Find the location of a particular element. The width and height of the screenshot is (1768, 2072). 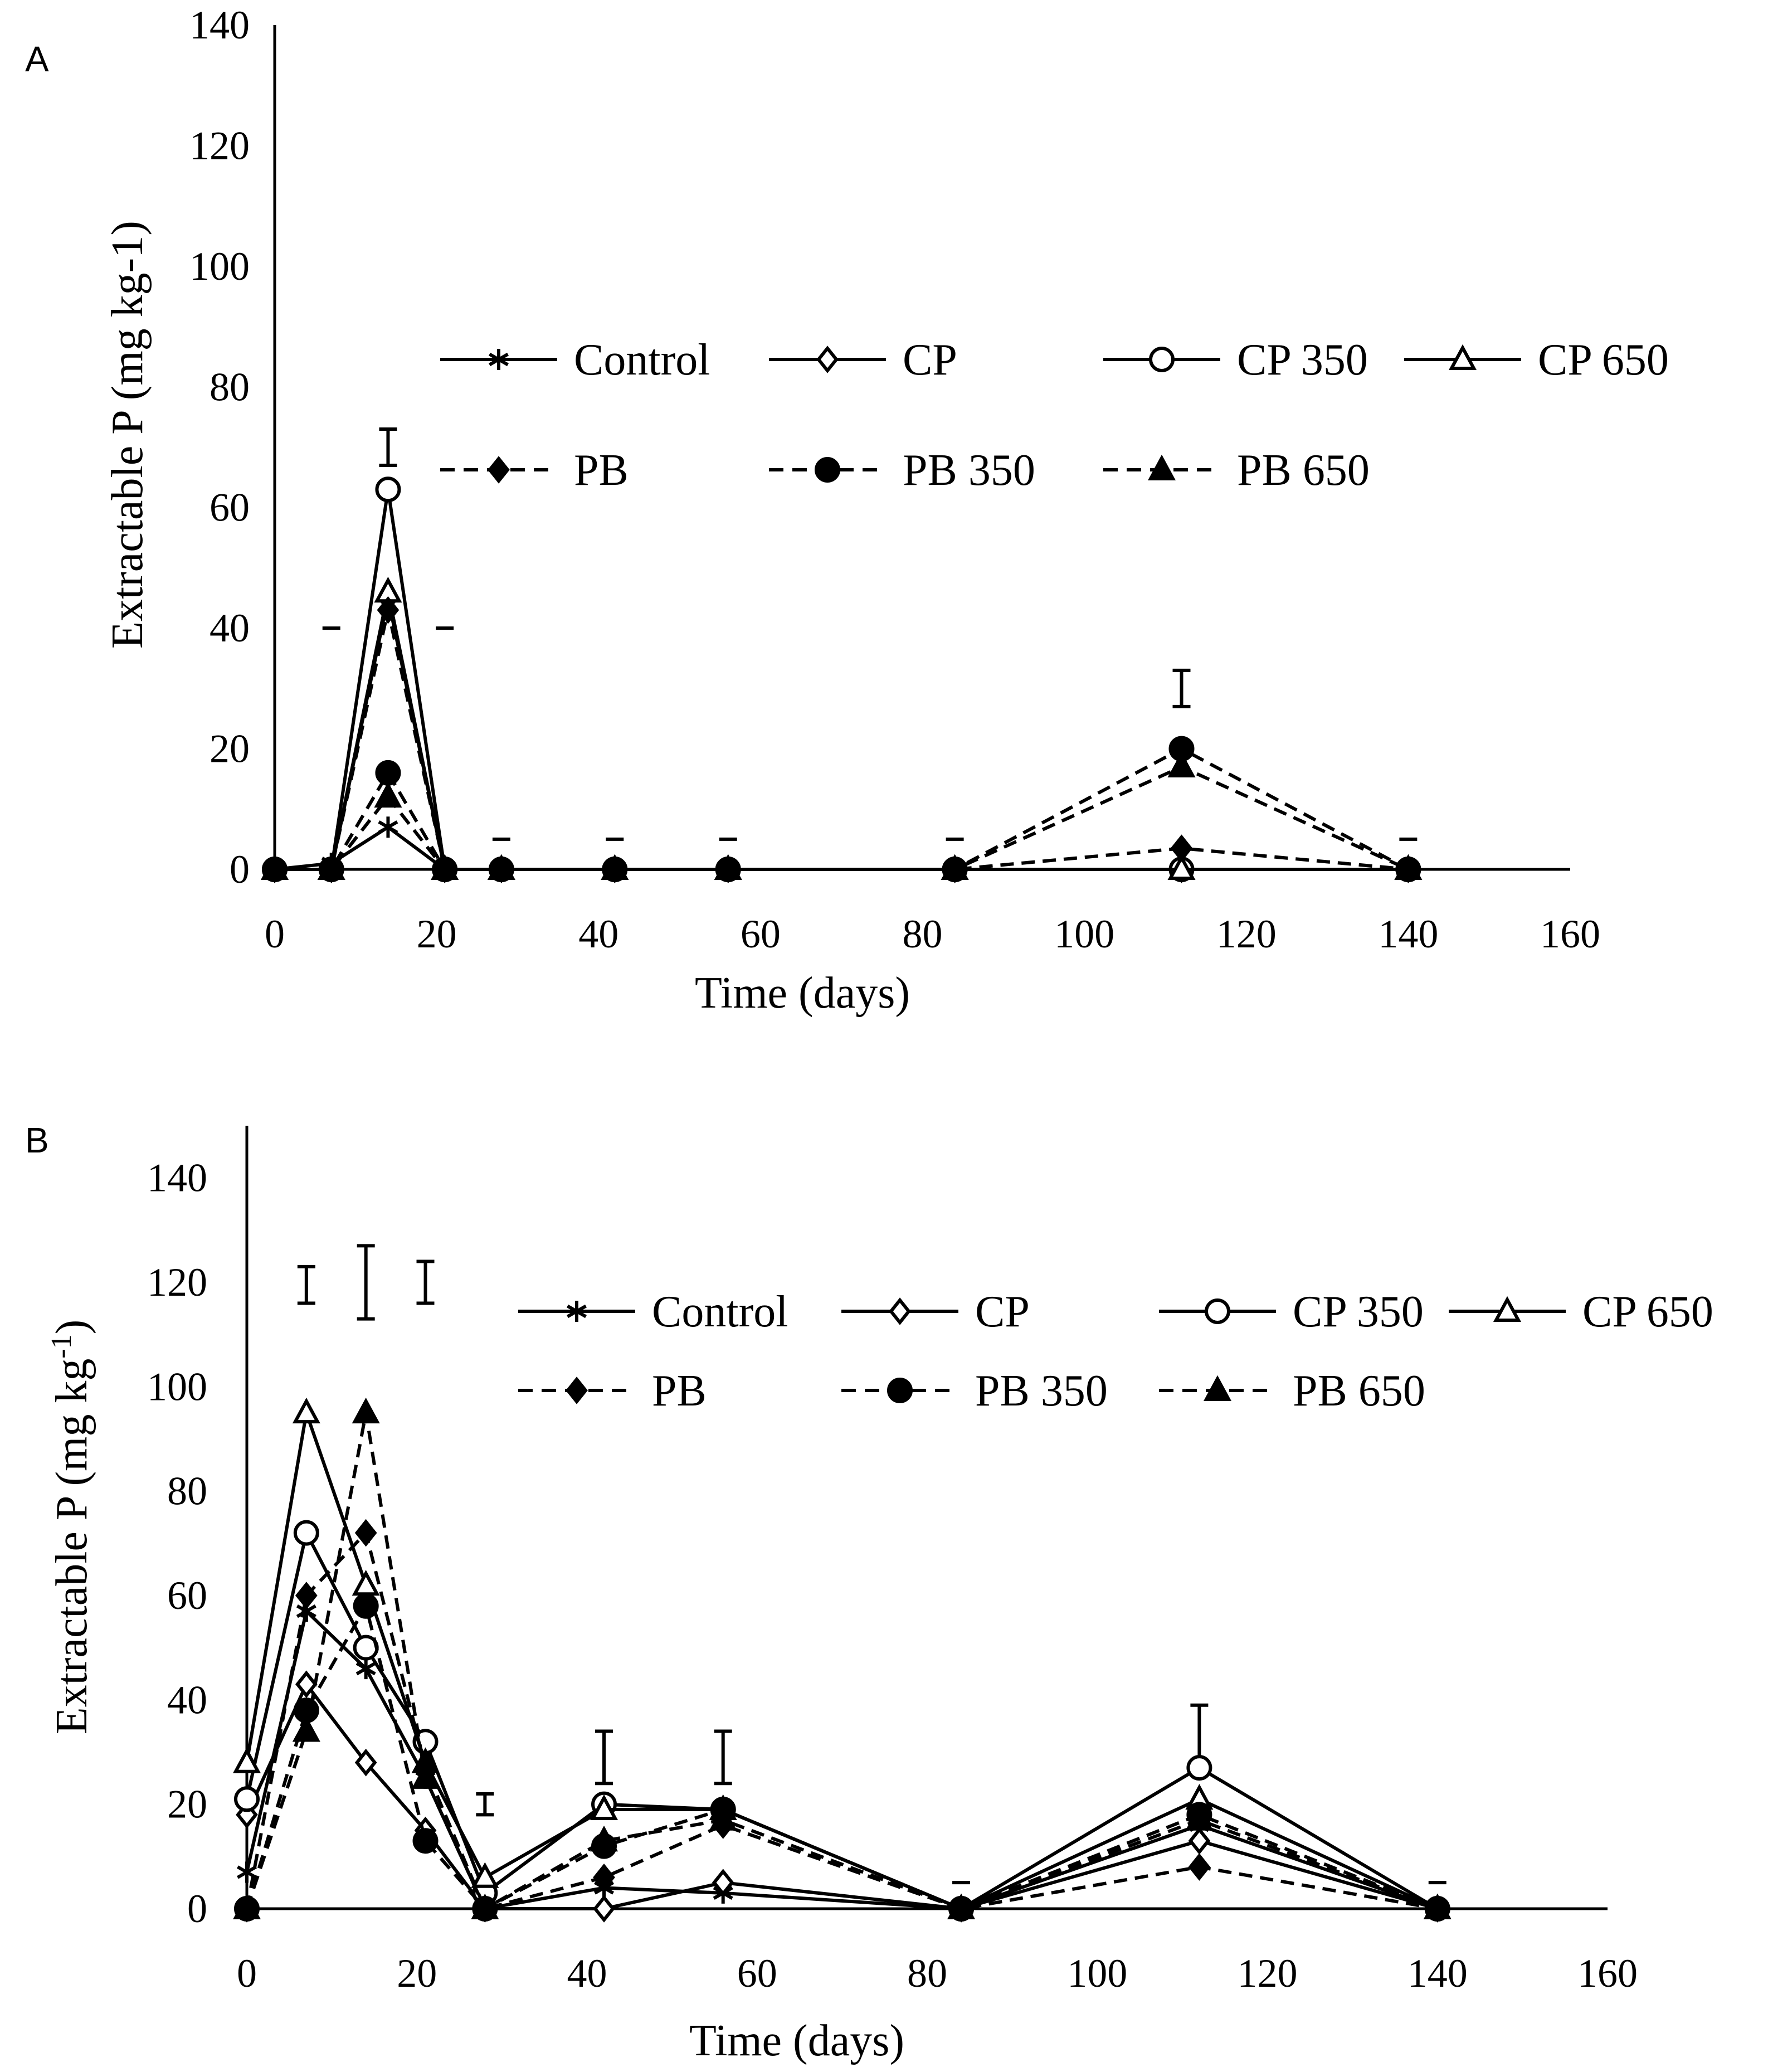

y-tick-label: 60 is located at coordinates (187, 1595).